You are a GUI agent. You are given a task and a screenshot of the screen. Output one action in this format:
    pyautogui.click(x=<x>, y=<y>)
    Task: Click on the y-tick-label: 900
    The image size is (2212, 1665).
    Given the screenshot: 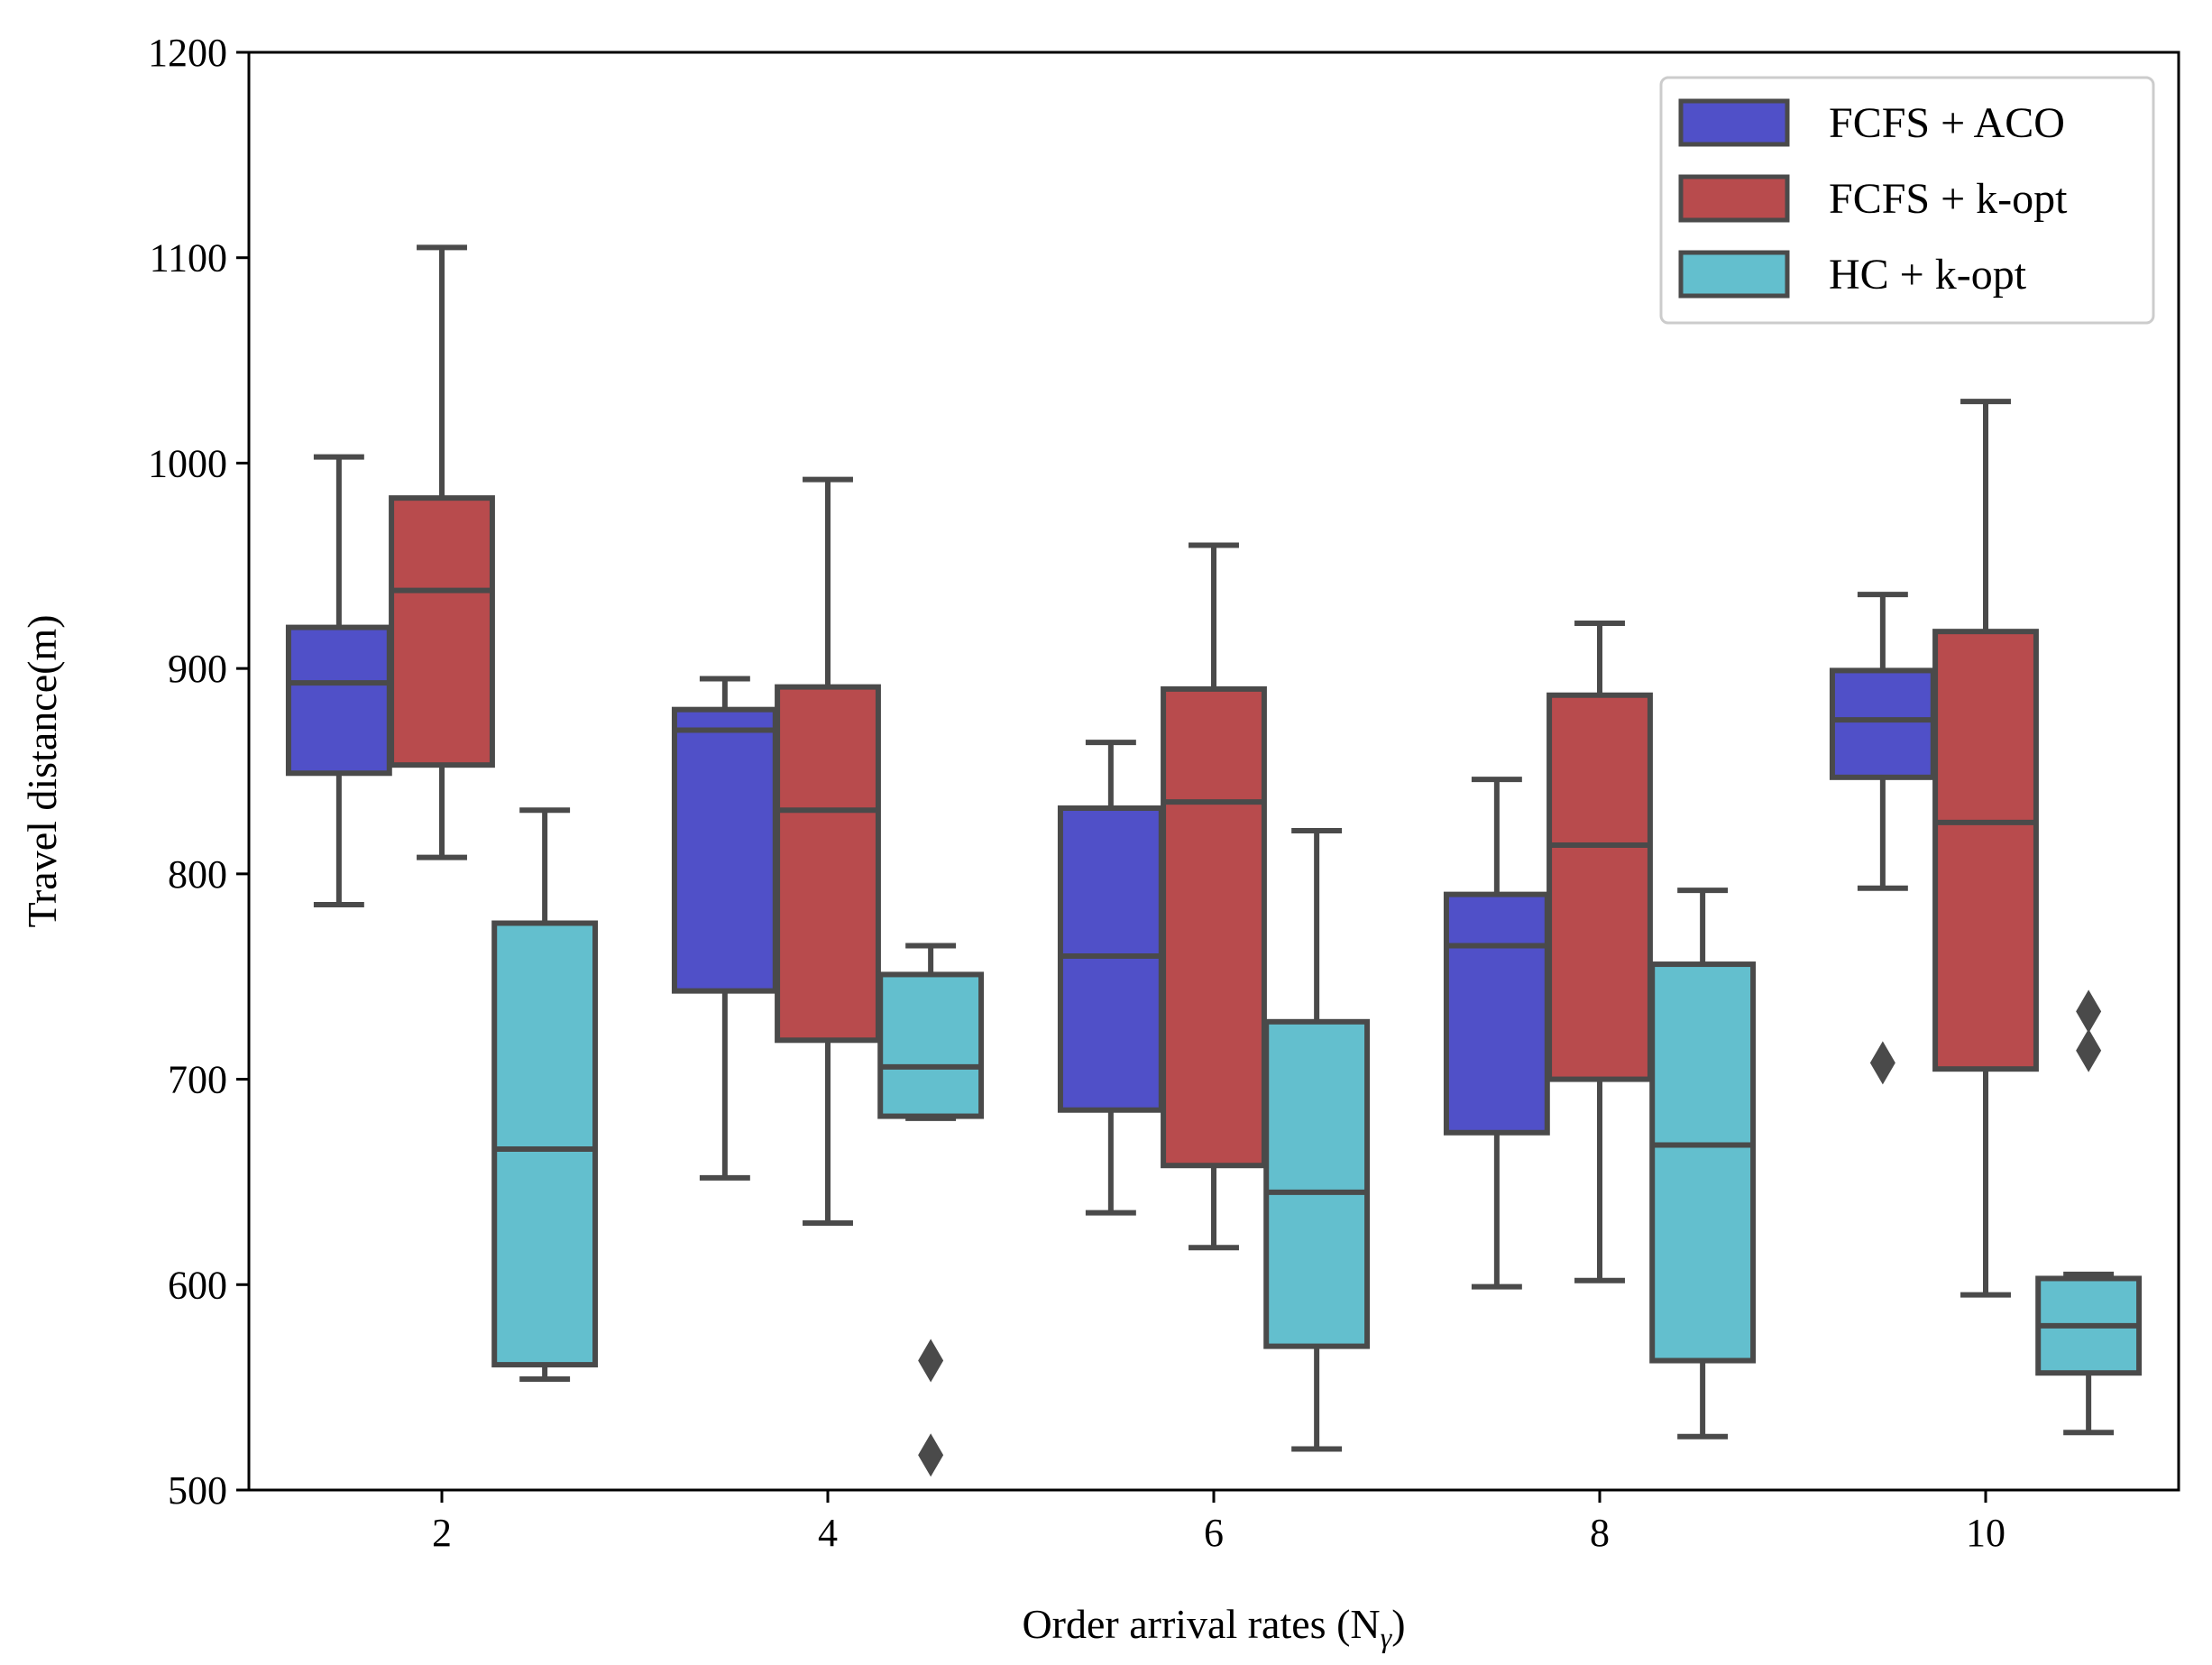 What is the action you would take?
    pyautogui.click(x=198, y=669)
    